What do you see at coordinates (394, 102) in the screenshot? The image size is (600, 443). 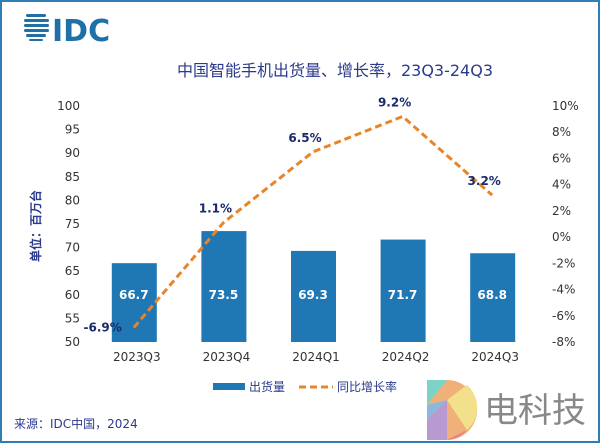 I see `line-data-label: 9.2%` at bounding box center [394, 102].